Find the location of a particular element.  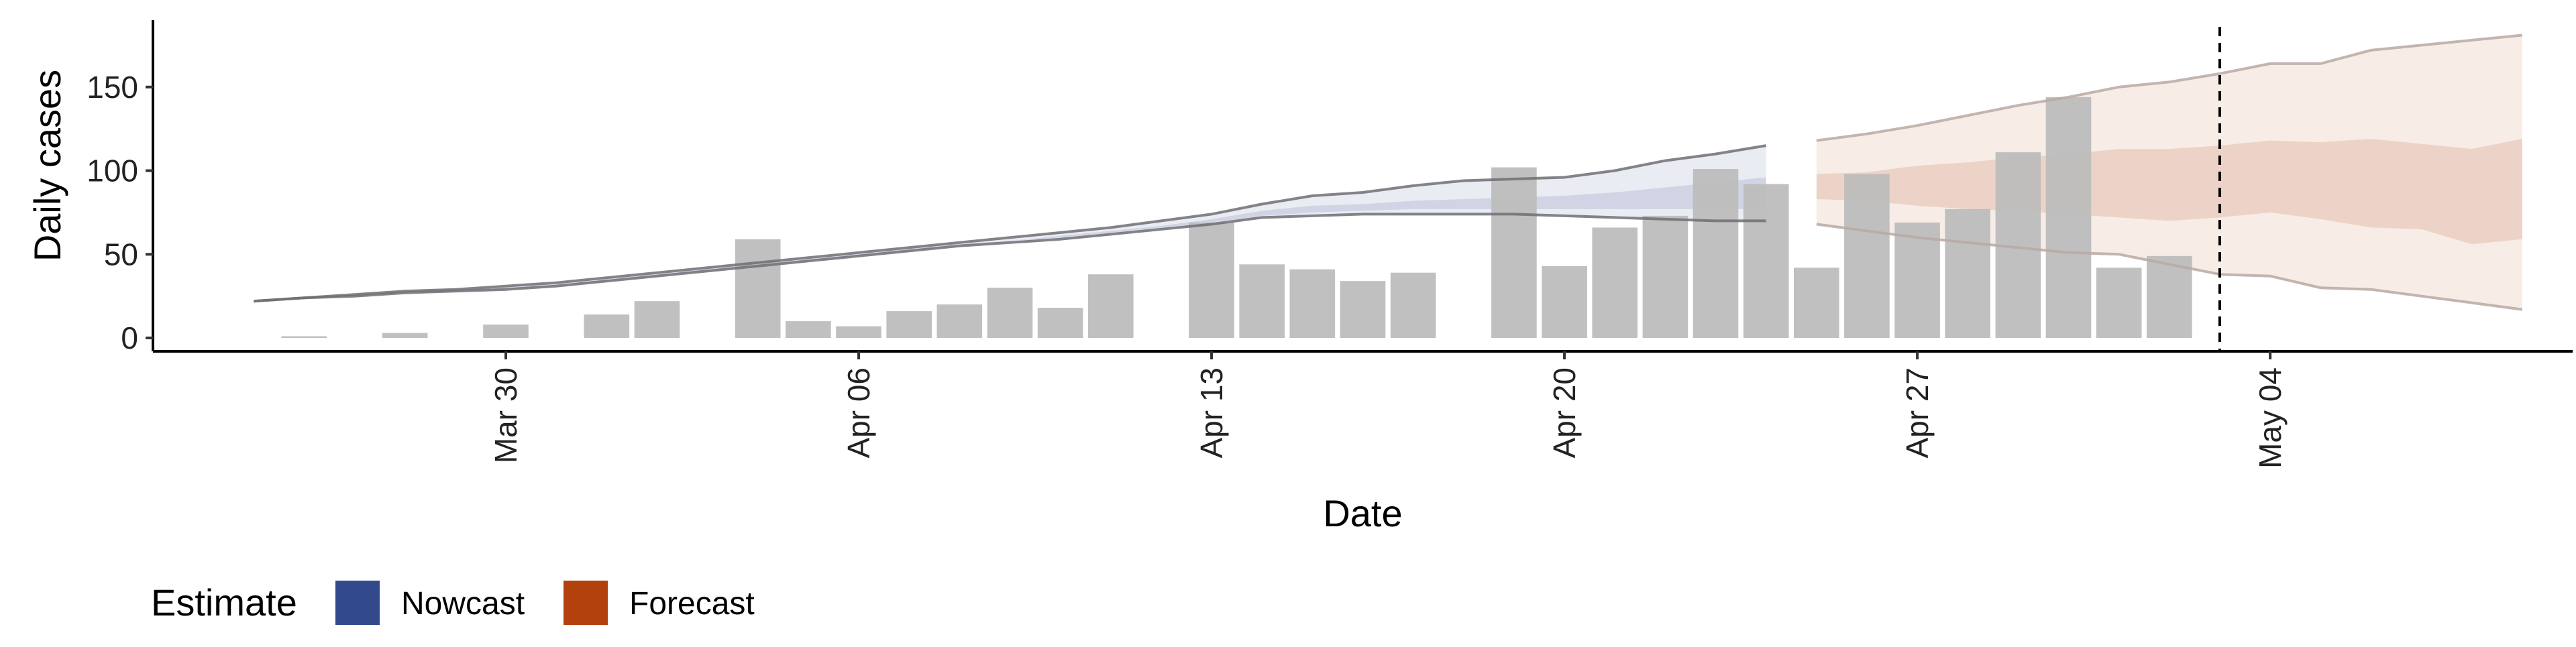

x-axis-title: Date is located at coordinates (1362, 513).